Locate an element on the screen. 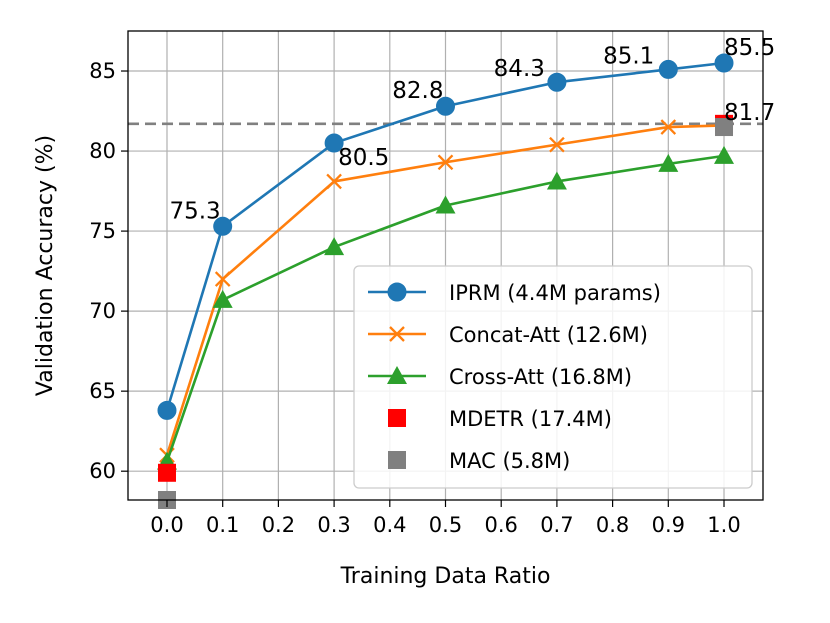 The image size is (830, 623). y-tick-label: 80 is located at coordinates (102, 151).